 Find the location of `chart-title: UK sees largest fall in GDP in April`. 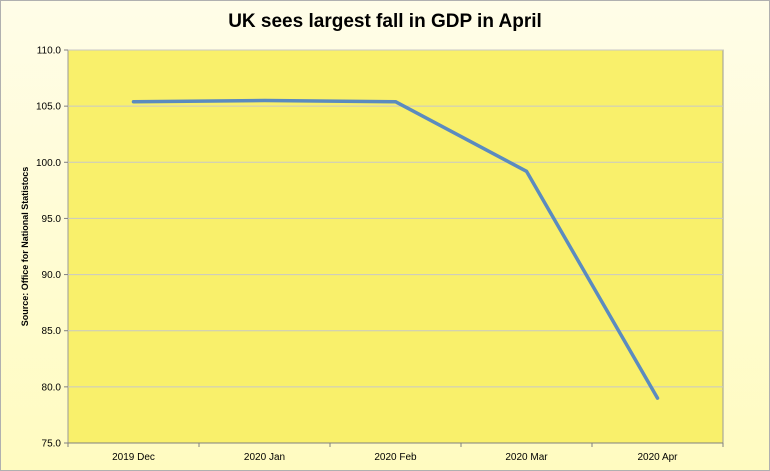

chart-title: UK sees largest fall in GDP in April is located at coordinates (385, 21).